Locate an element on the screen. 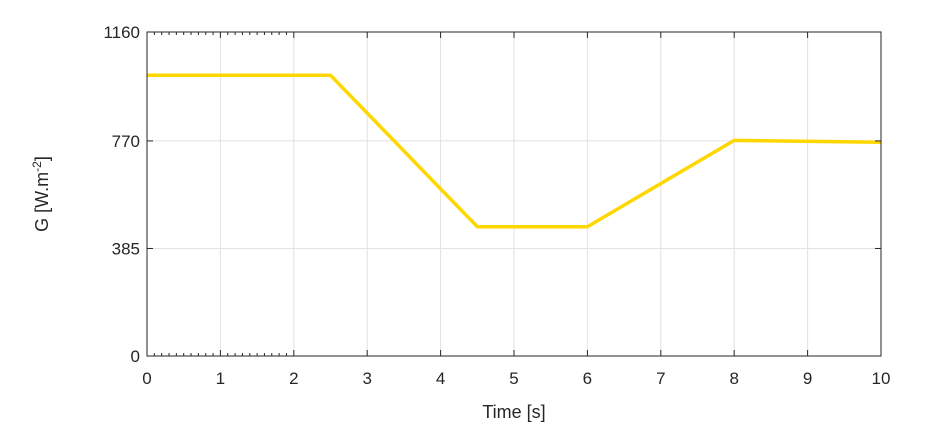 This screenshot has height=428, width=932. x-tick-label: 9 is located at coordinates (807, 378).